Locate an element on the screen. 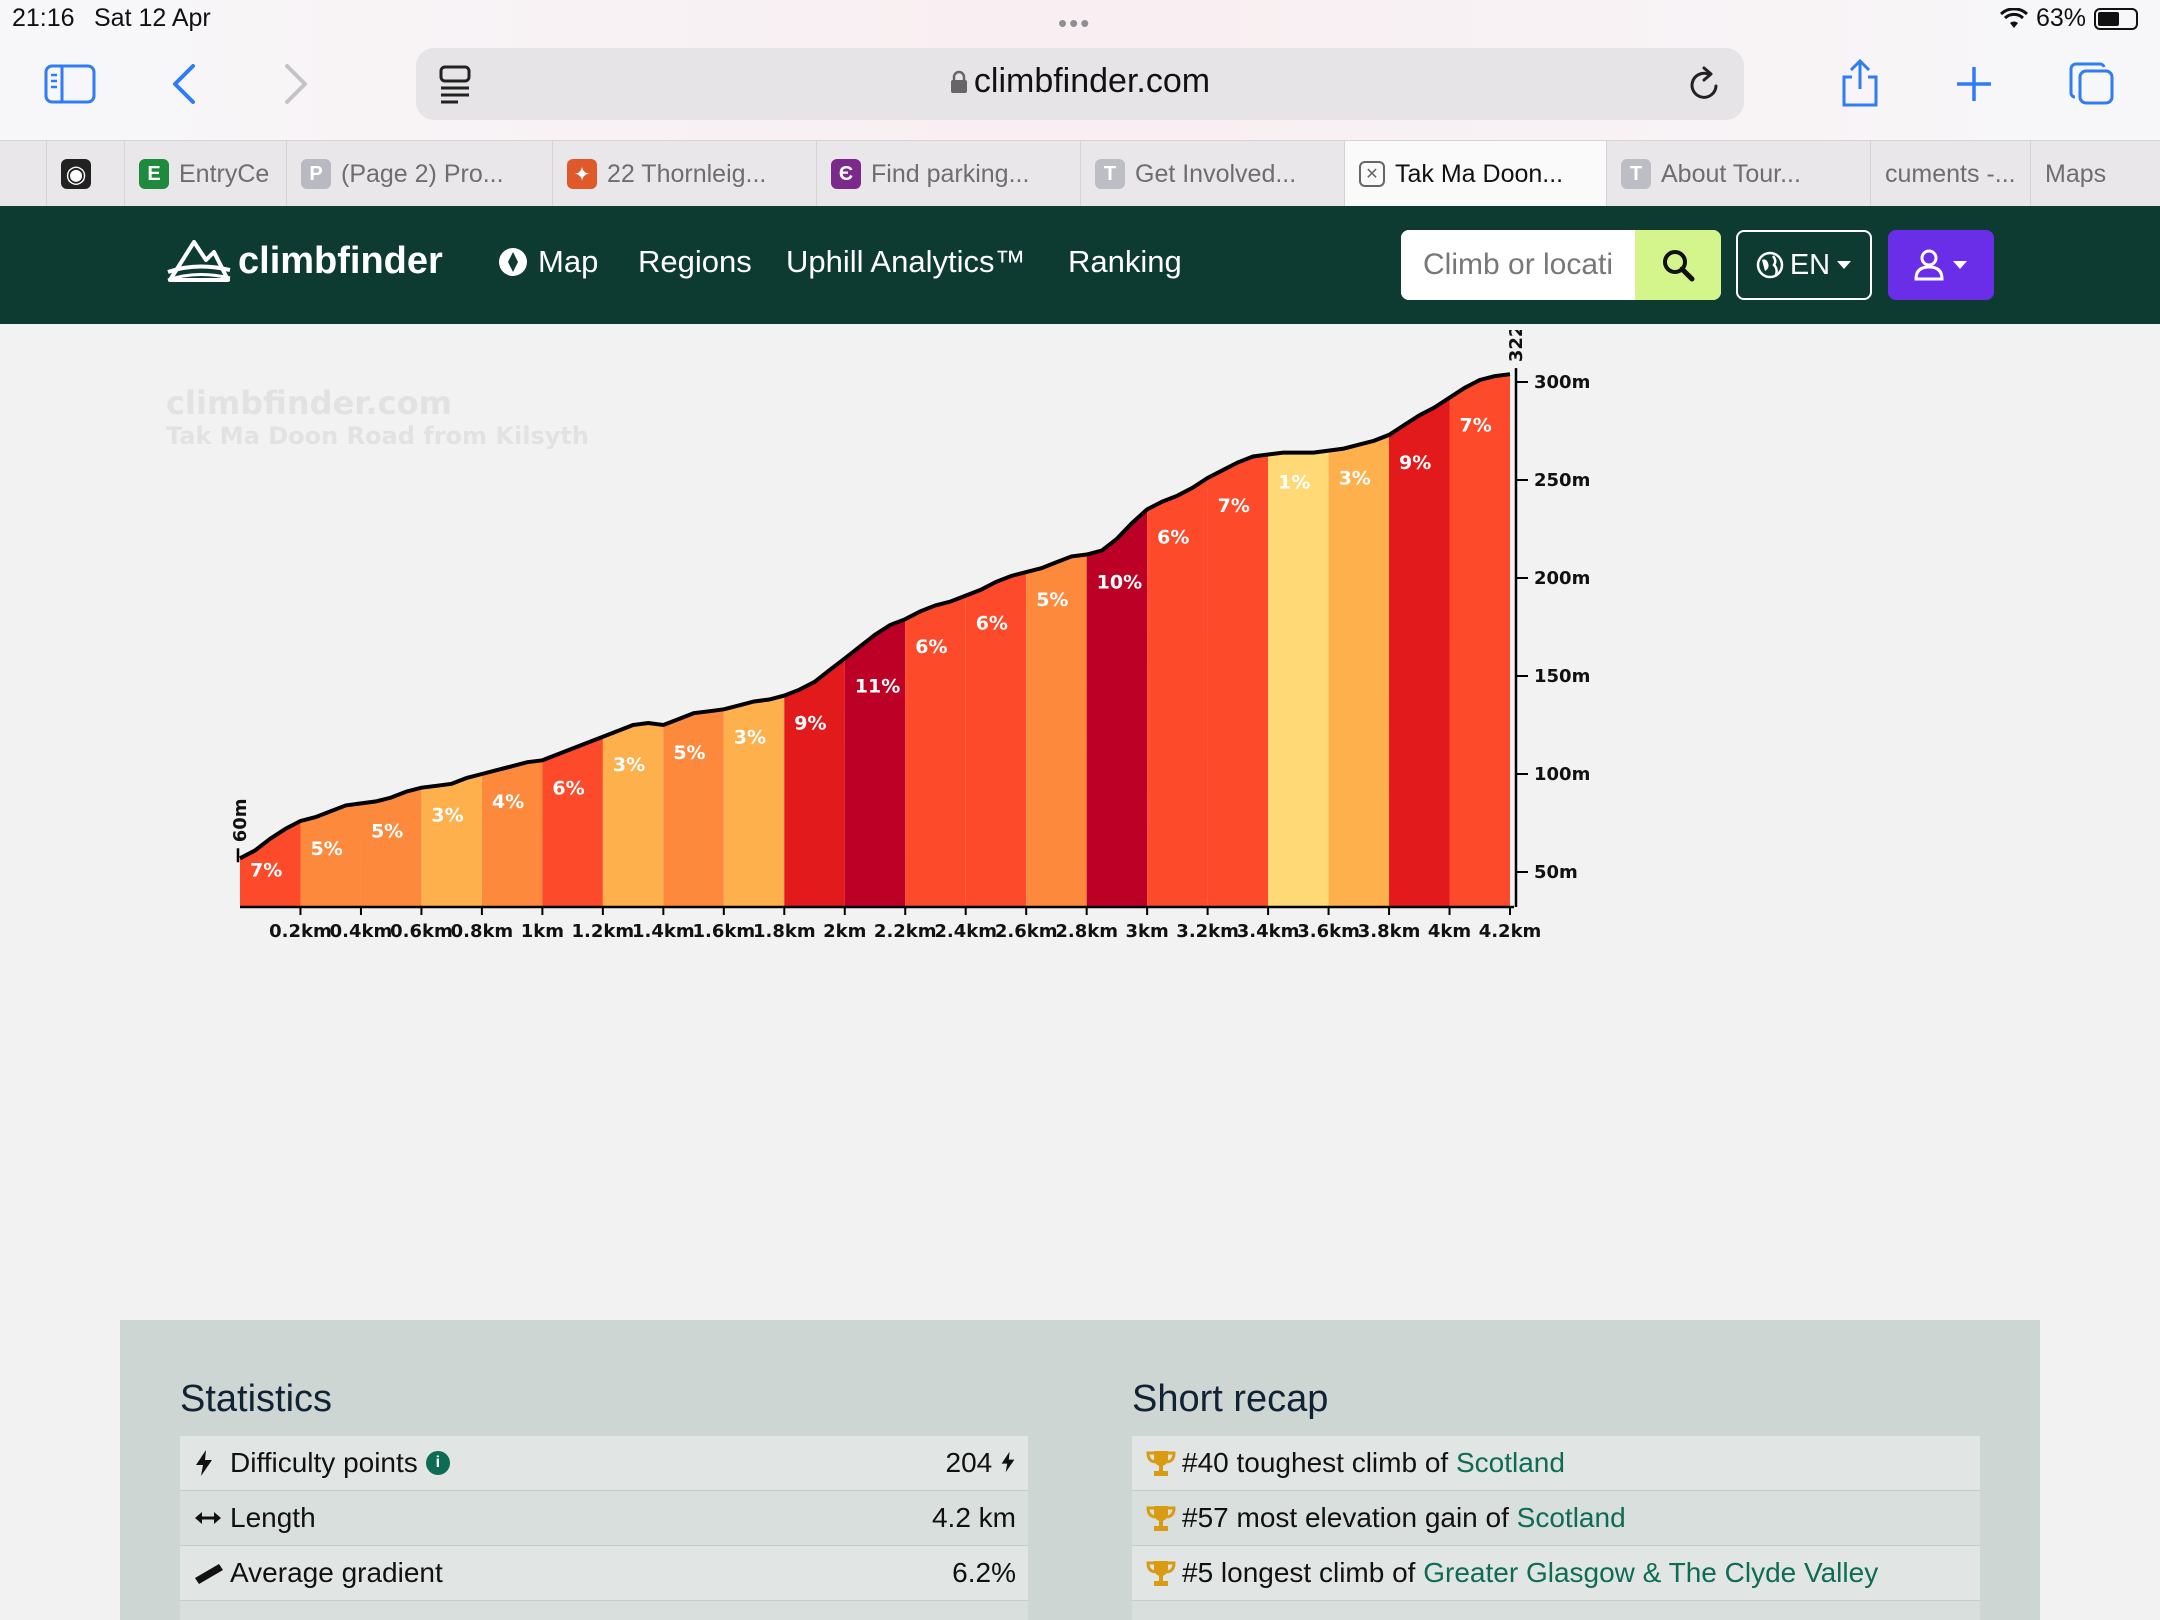 Image resolution: width=2160 pixels, height=1620 pixels. x-tick-label: 3.8km is located at coordinates (1389, 931).